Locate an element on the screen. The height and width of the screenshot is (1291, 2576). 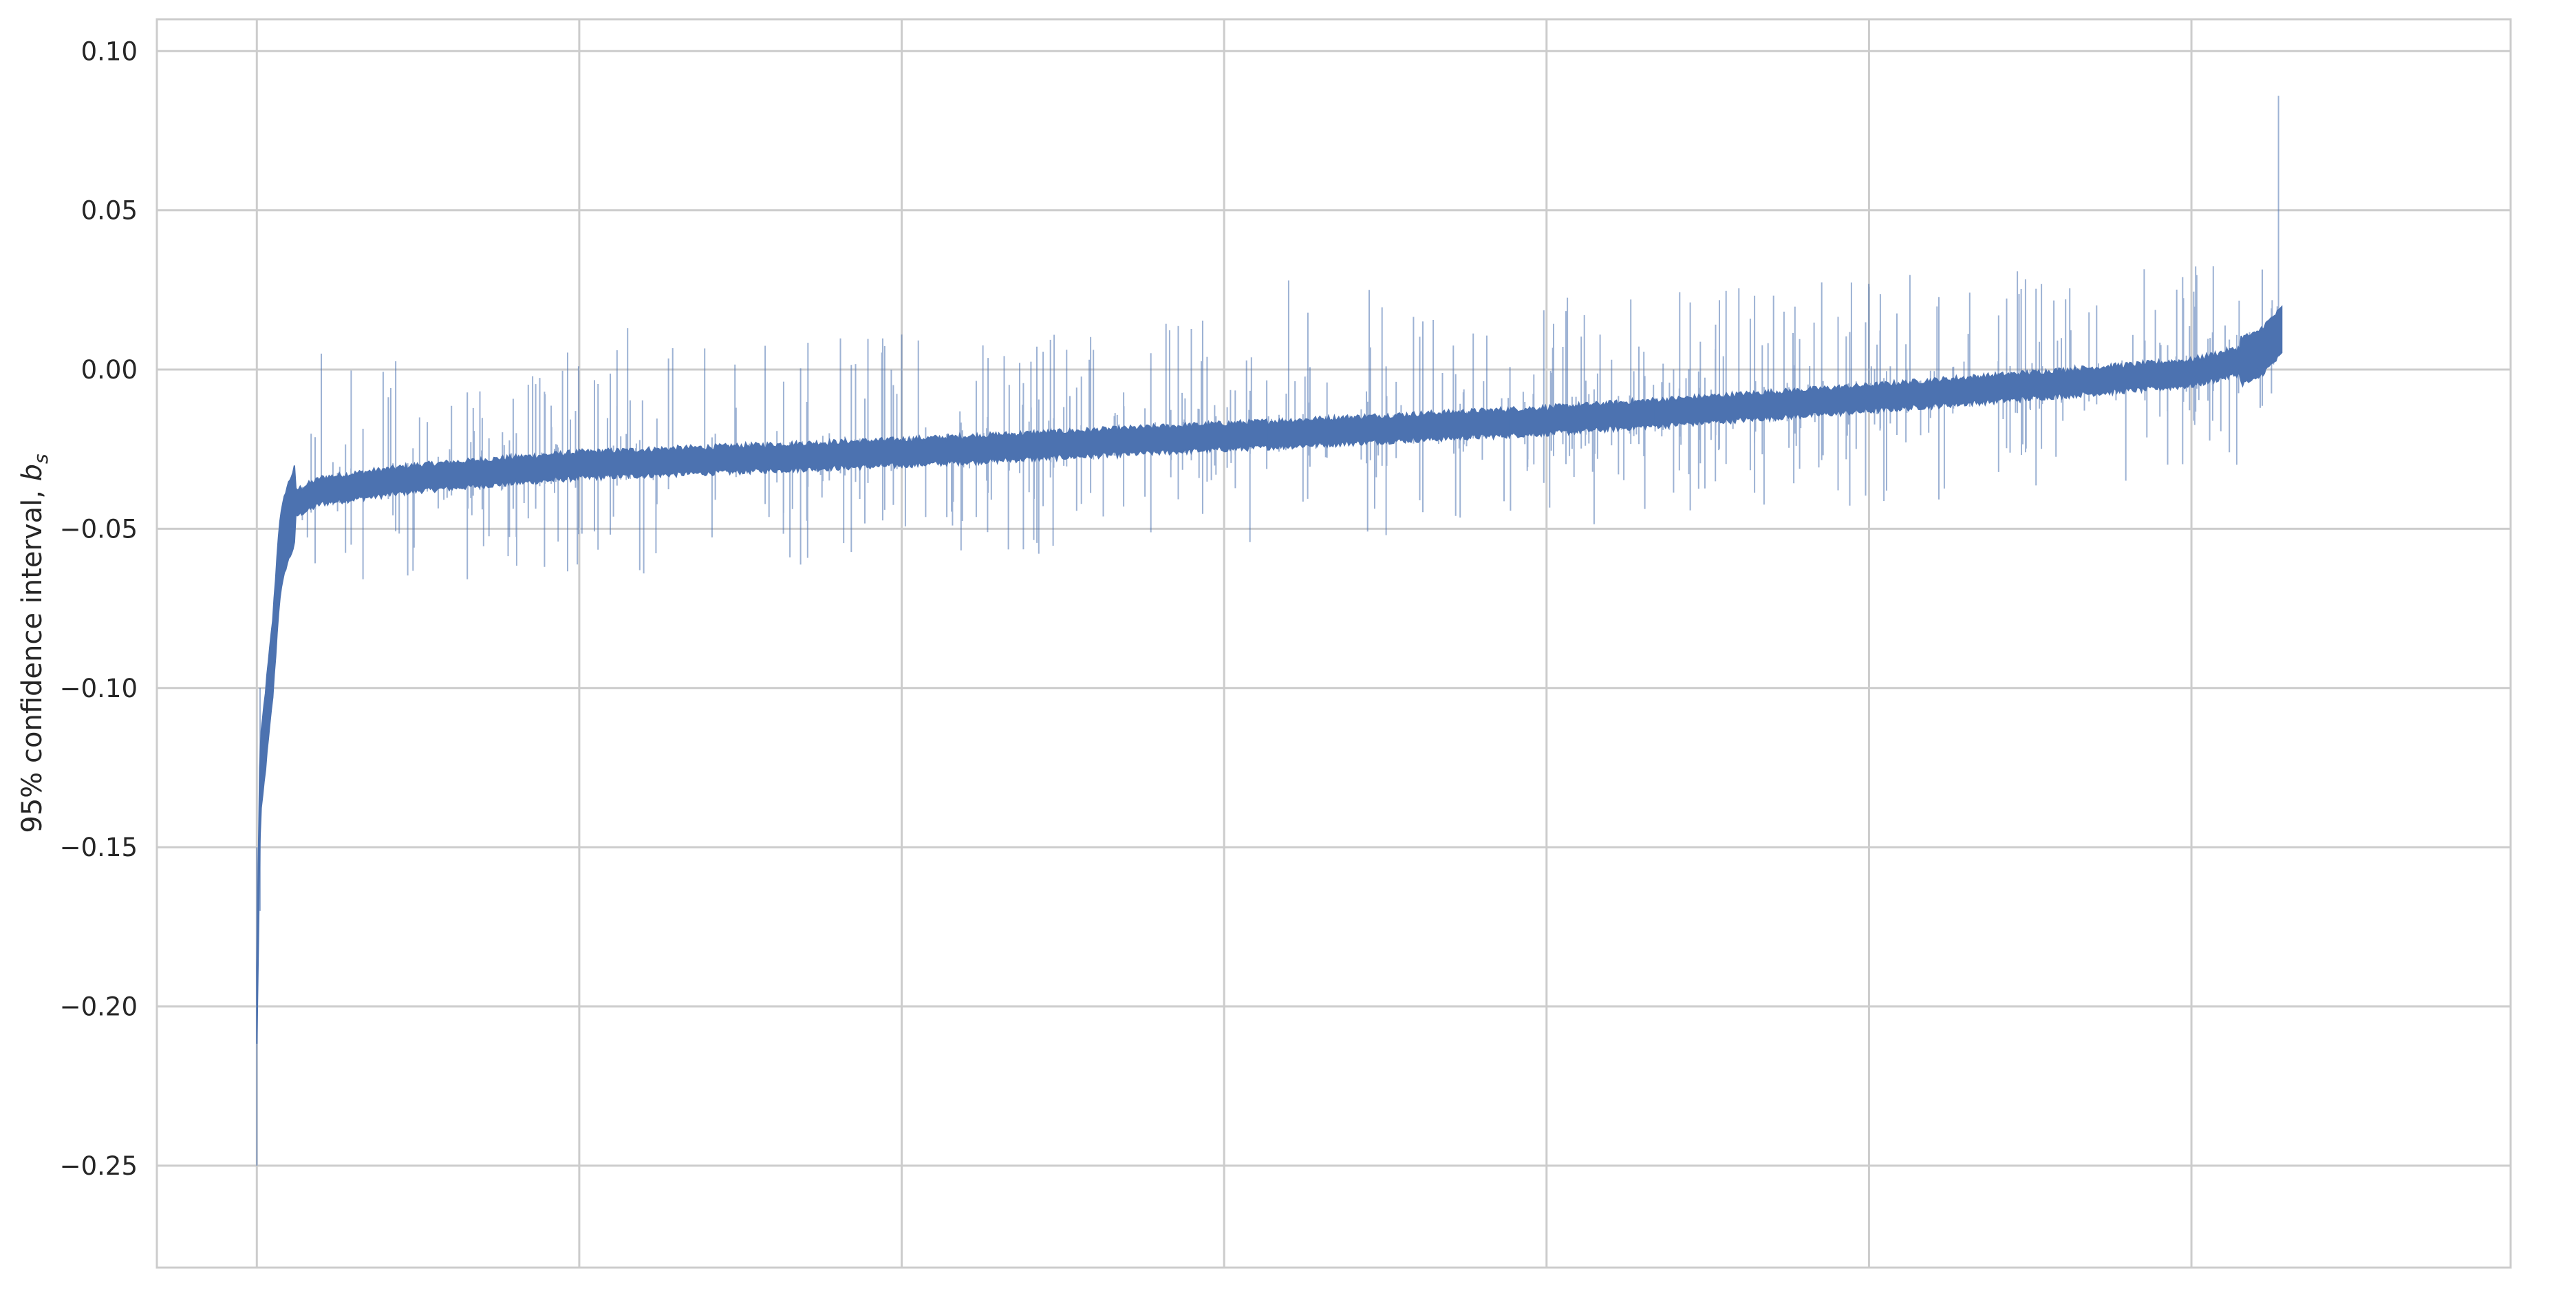
y-tick-label-3: −0.05 is located at coordinates (99, 529).